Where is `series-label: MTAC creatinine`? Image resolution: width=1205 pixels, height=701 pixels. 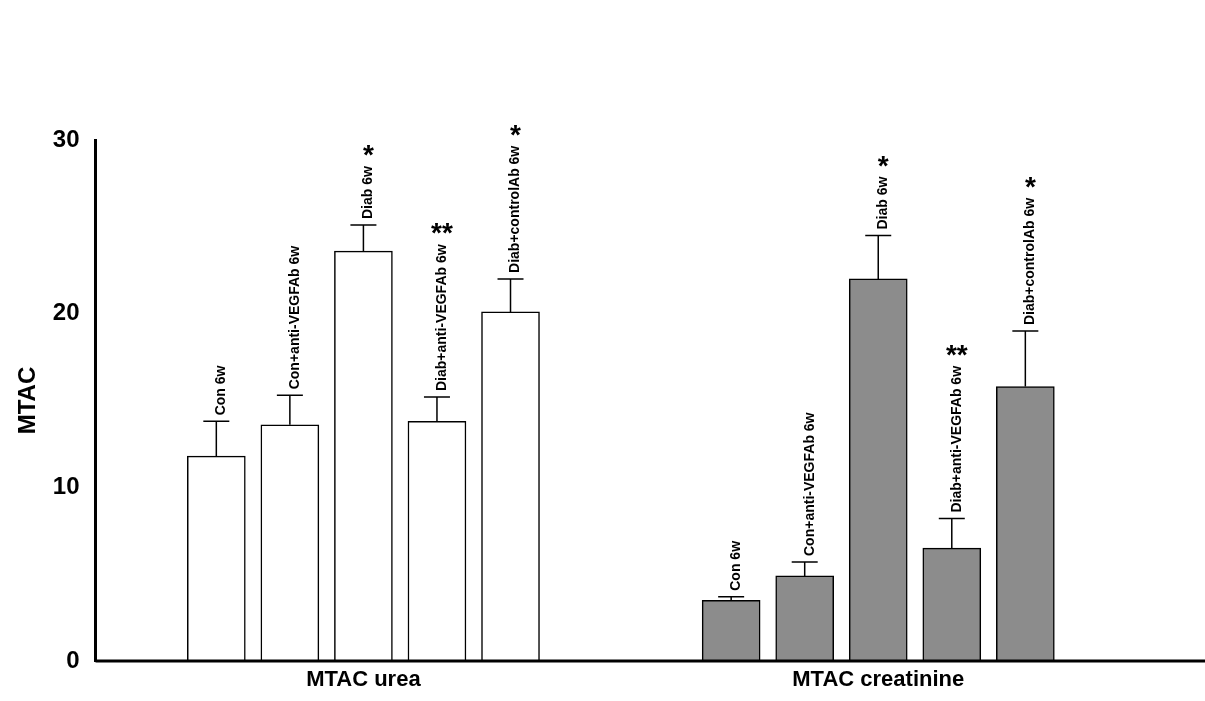
series-label: MTAC creatinine is located at coordinates (878, 679).